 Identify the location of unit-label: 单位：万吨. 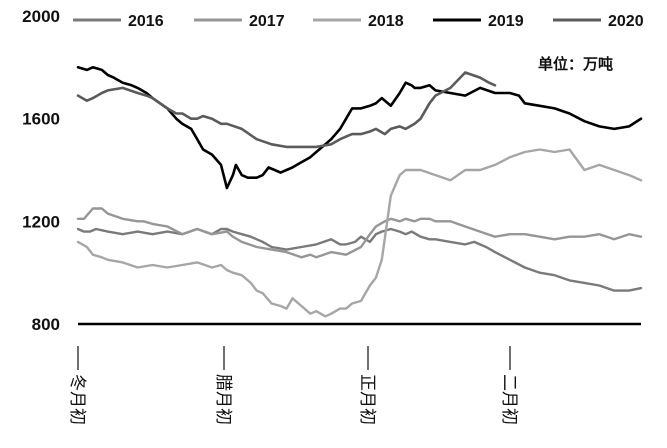
(575, 64).